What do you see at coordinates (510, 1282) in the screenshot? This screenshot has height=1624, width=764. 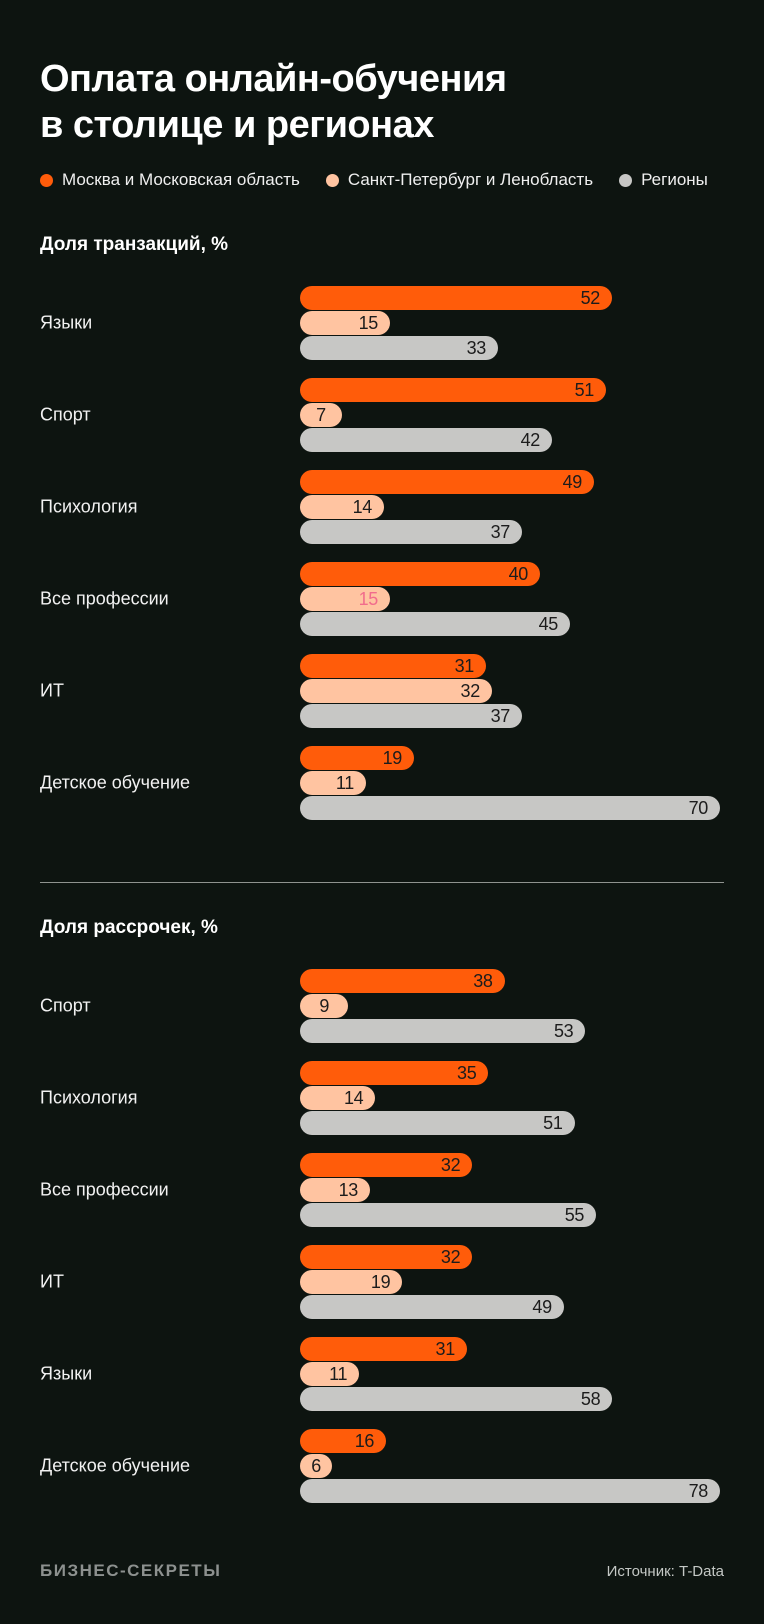 I see `bar-group: 32 19 49` at bounding box center [510, 1282].